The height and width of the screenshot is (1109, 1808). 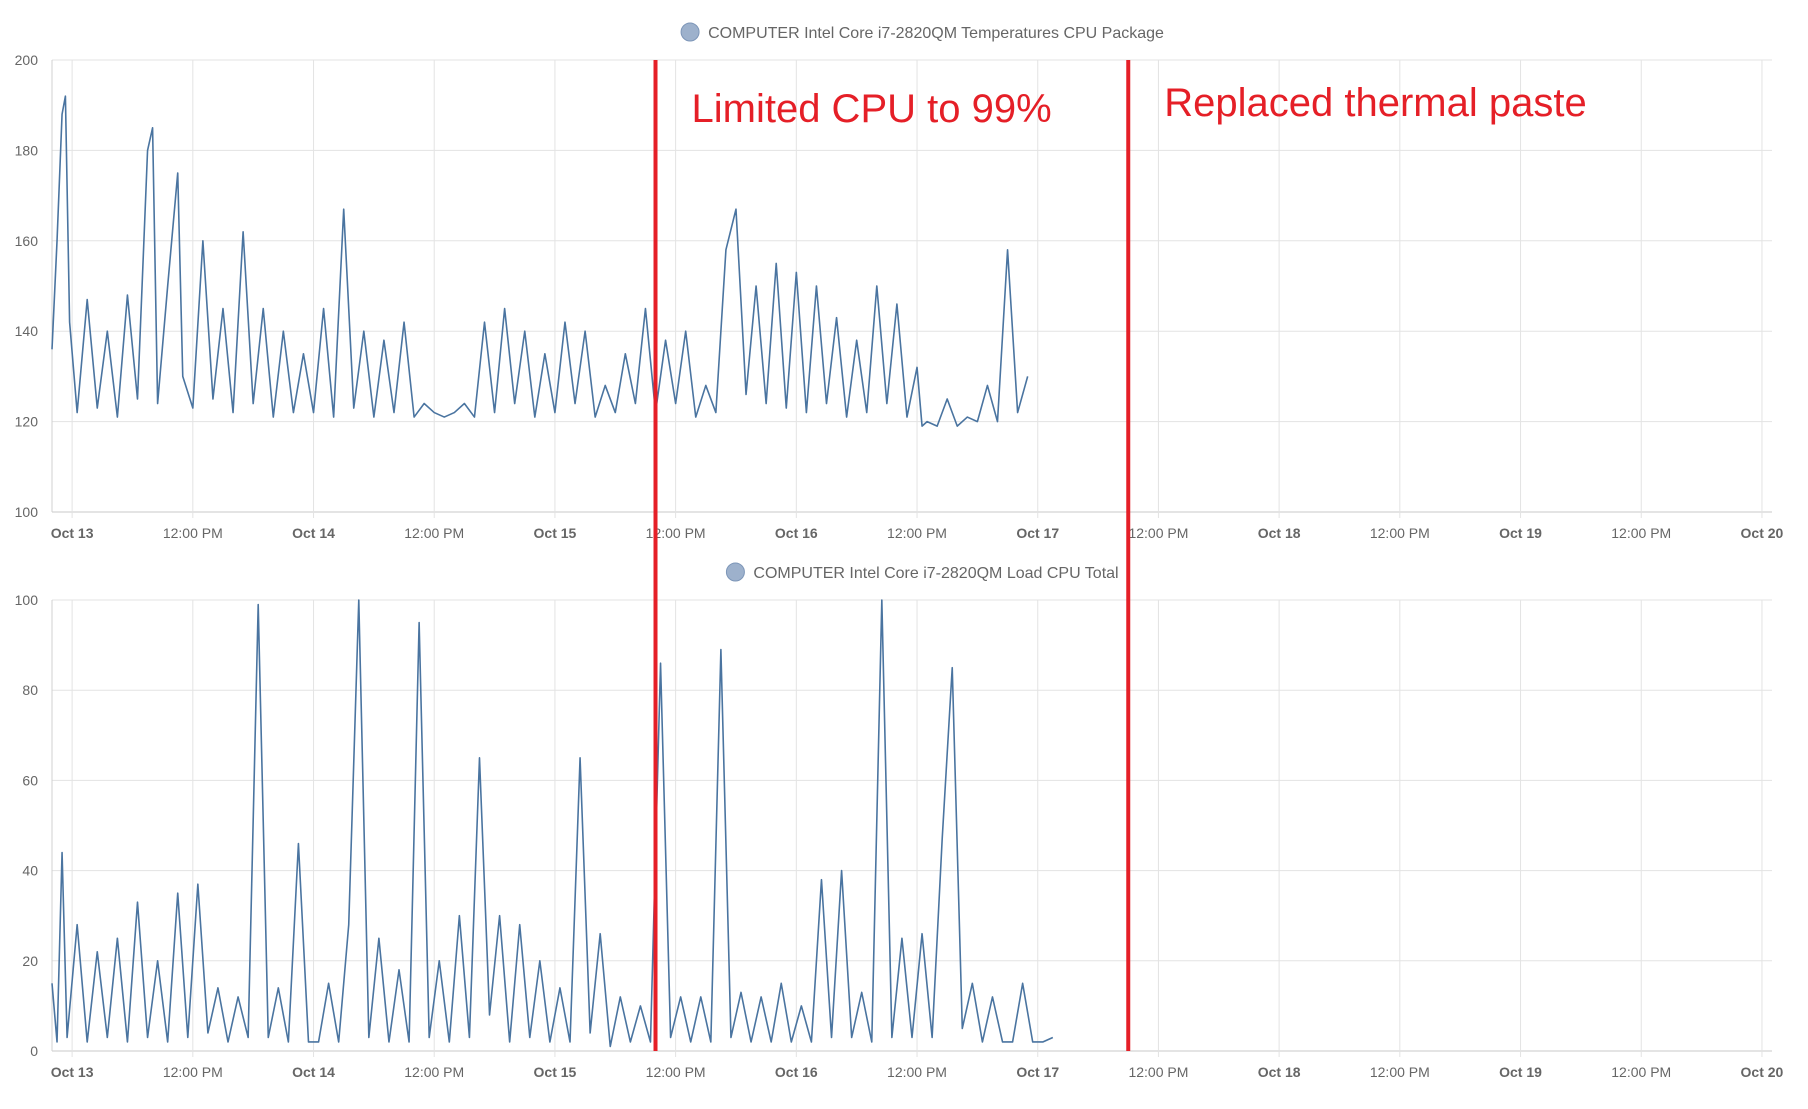 What do you see at coordinates (27, 60) in the screenshot?
I see `y-tick-label: 200` at bounding box center [27, 60].